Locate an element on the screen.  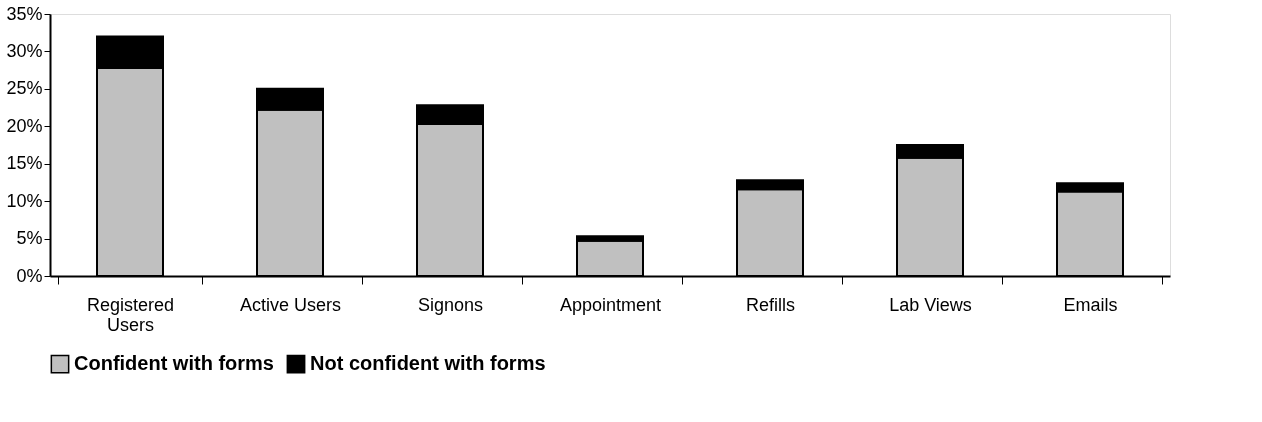
y-tick-label: 20% is located at coordinates (24, 125).